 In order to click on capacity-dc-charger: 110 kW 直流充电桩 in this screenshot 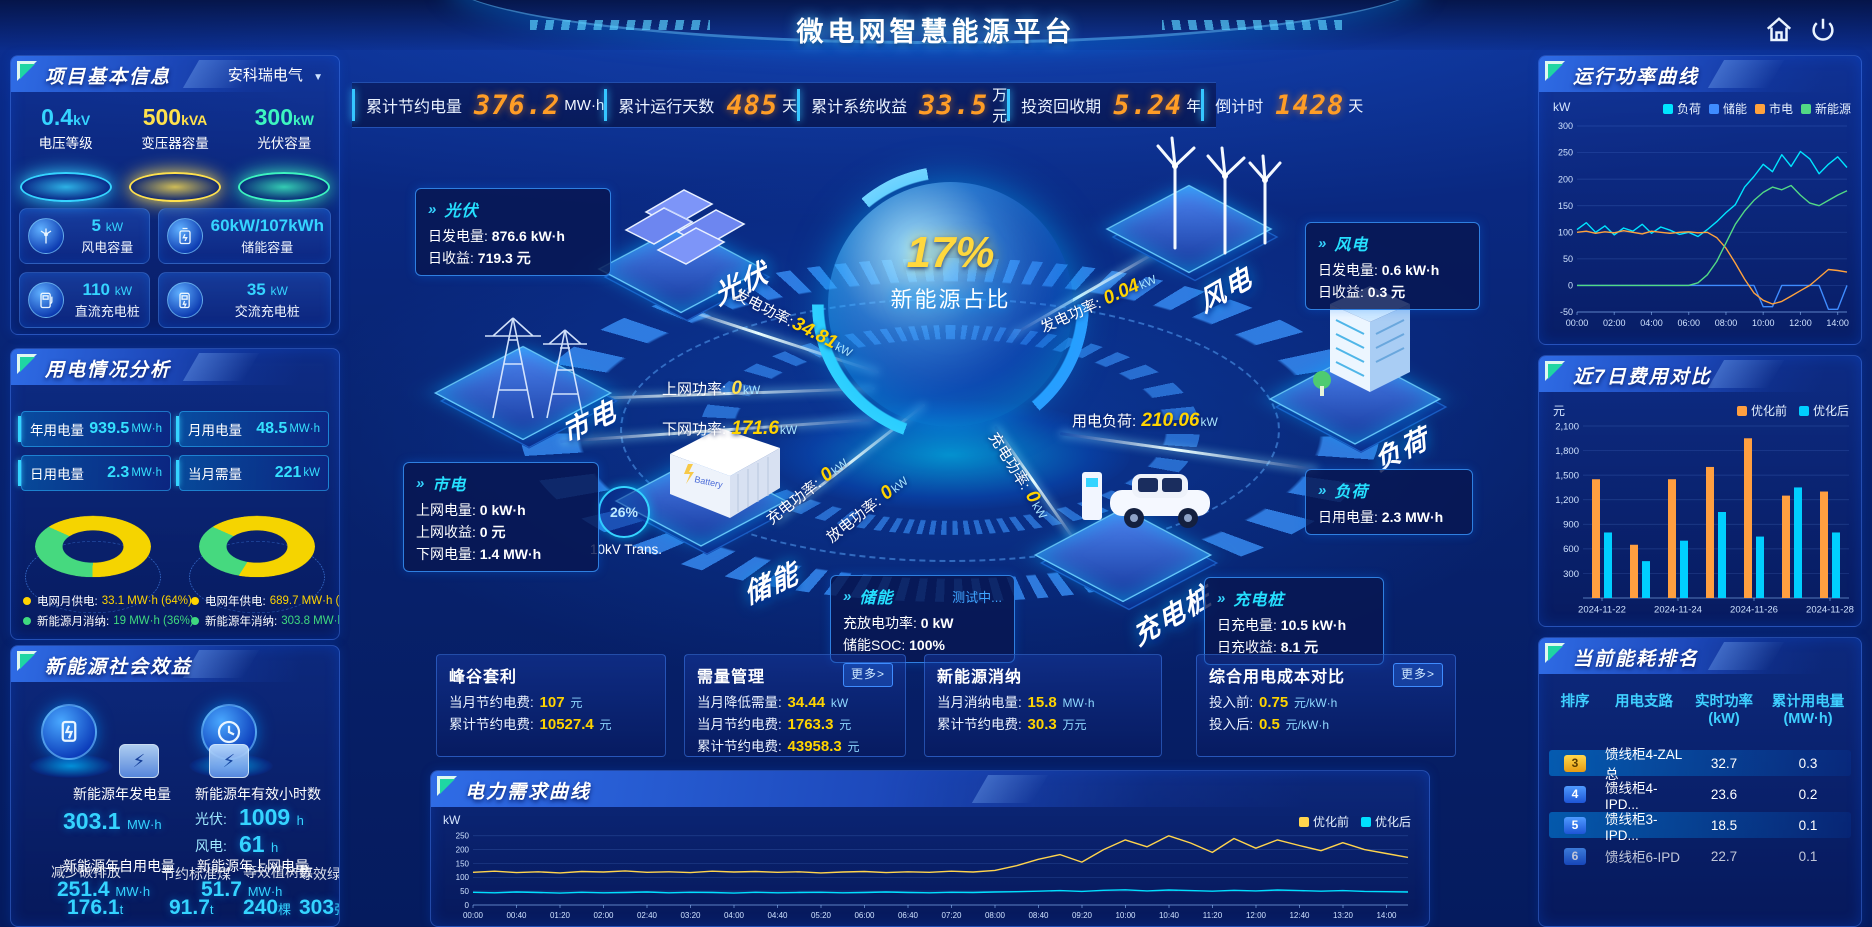, I will do `click(84, 300)`.